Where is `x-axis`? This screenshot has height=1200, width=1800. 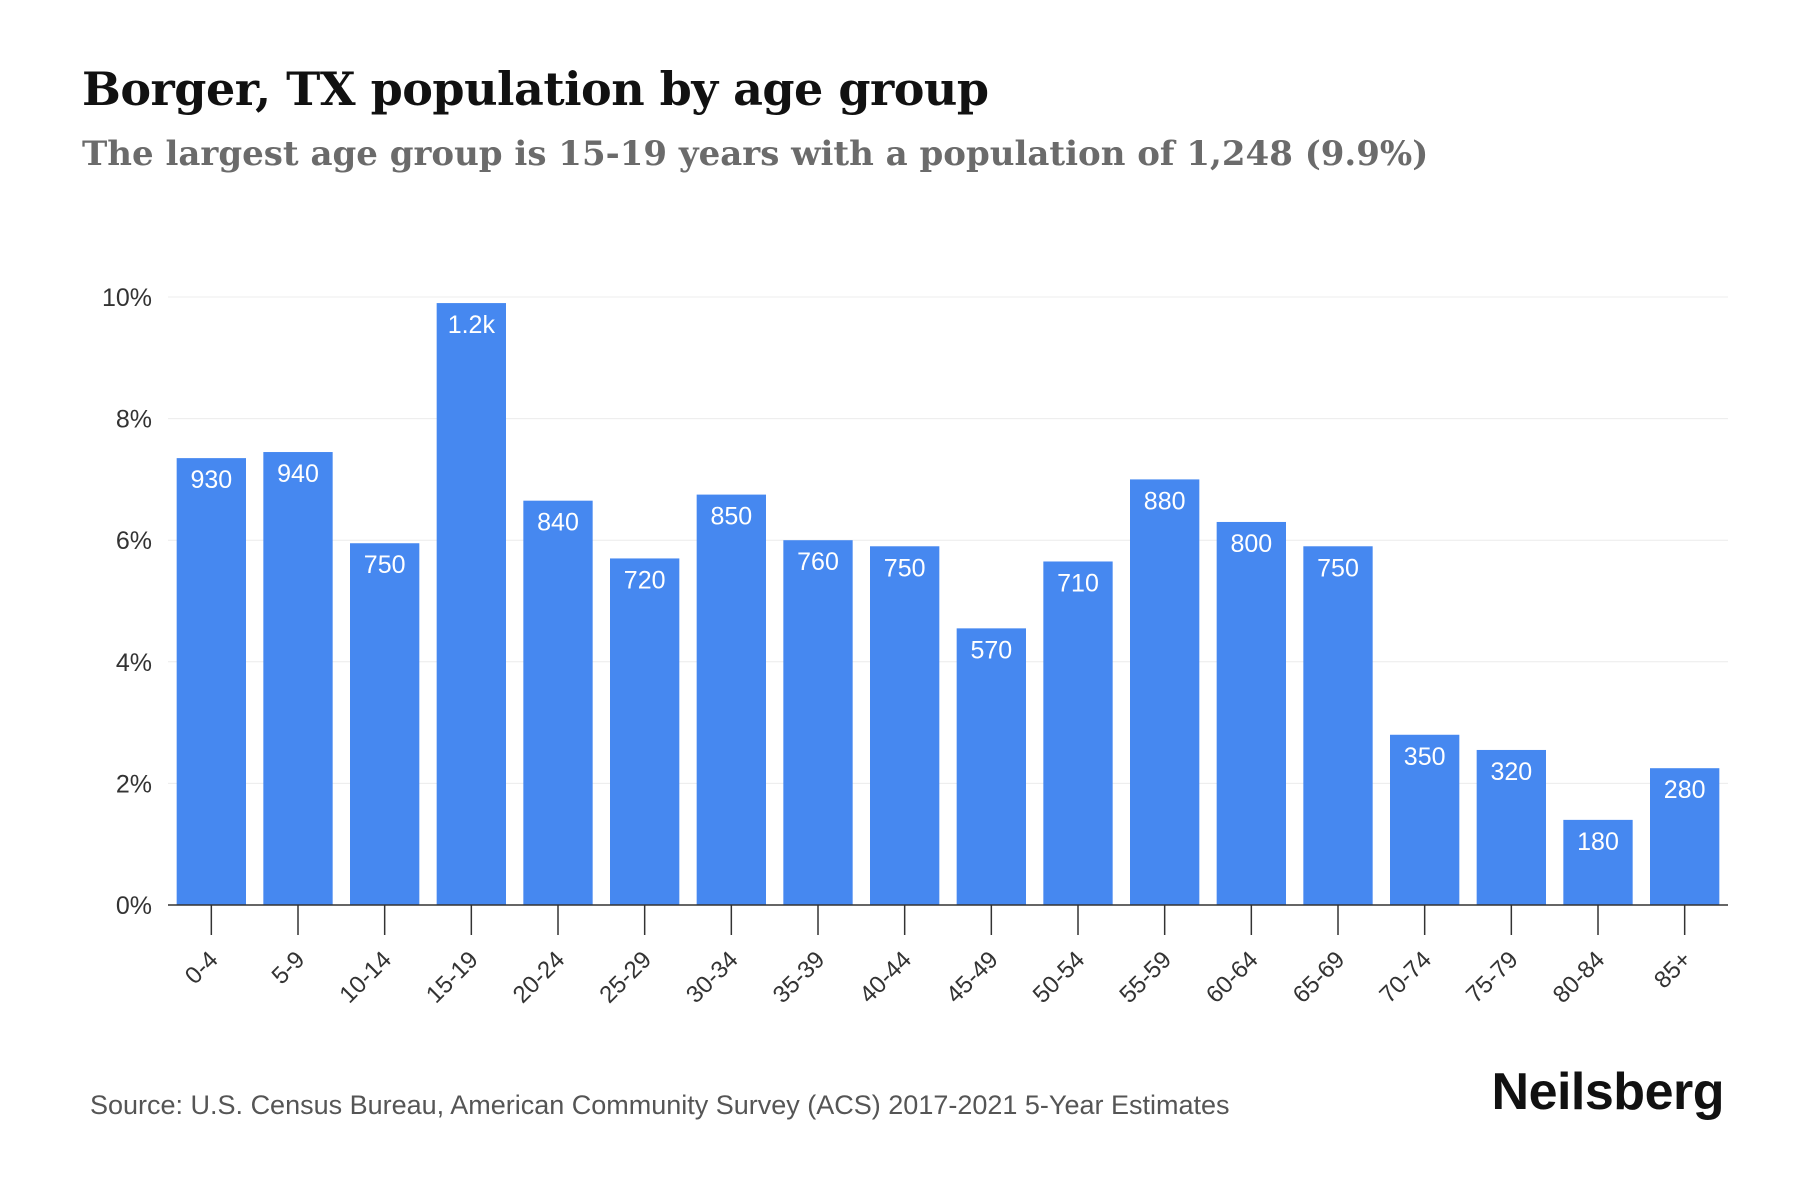 x-axis is located at coordinates (948, 919).